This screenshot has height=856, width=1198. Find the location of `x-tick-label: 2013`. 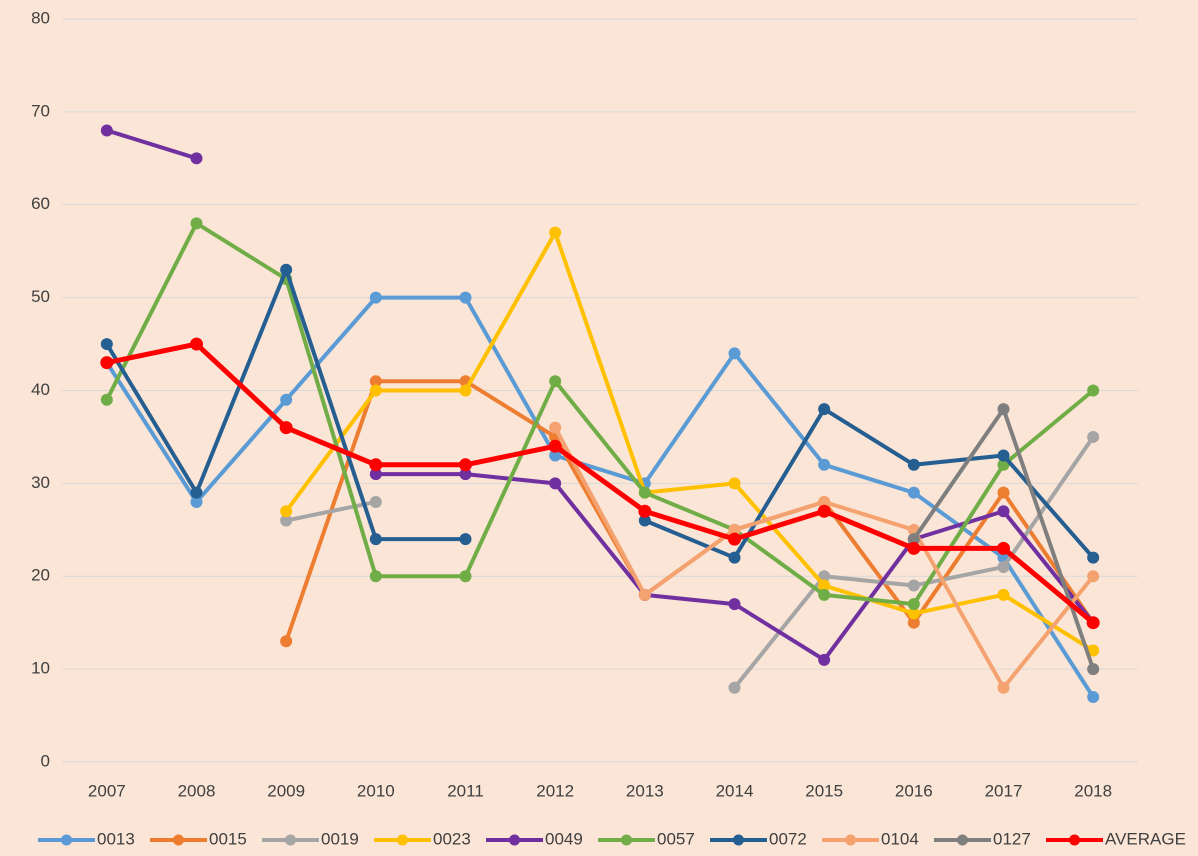

x-tick-label: 2013 is located at coordinates (645, 790).